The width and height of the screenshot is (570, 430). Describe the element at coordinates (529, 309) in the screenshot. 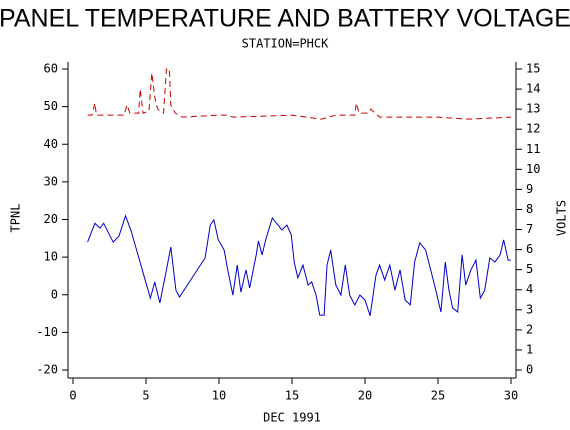

I see `y2-tick-label: 3` at that location.